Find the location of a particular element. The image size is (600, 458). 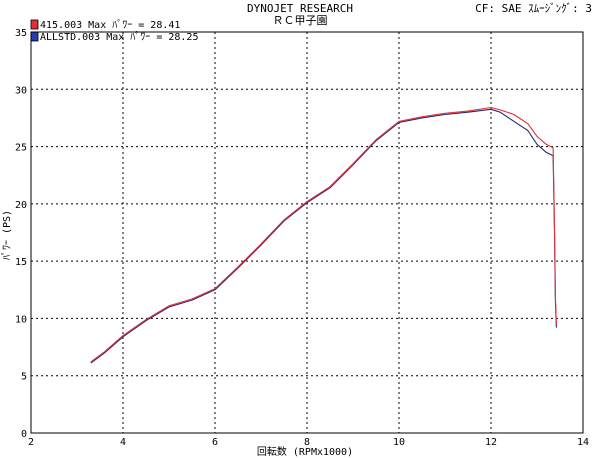

x-tick-label: 8 is located at coordinates (307, 442).